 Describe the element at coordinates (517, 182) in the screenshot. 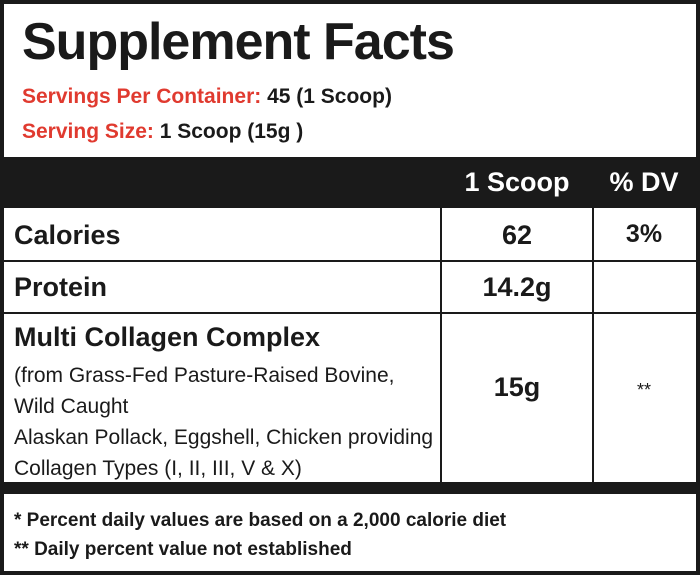

I see `column-header-amount: 1 Scoop` at that location.